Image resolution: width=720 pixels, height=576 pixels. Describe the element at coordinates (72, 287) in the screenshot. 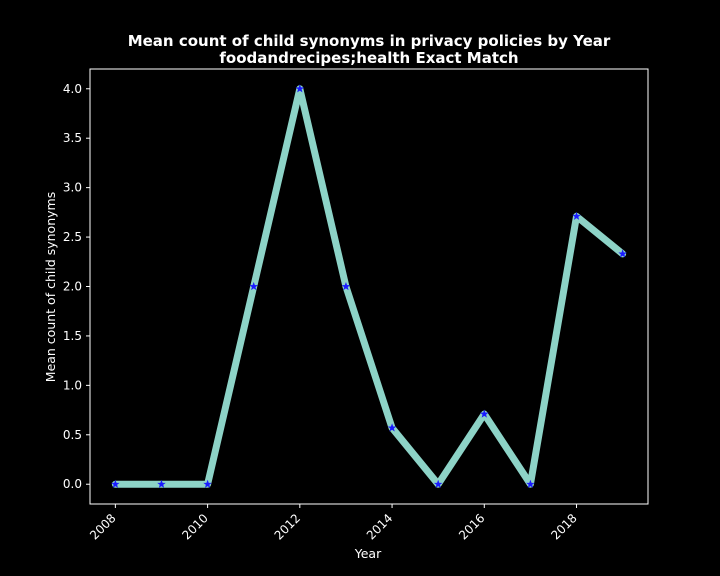

I see `y-tick-label: 2.0` at that location.